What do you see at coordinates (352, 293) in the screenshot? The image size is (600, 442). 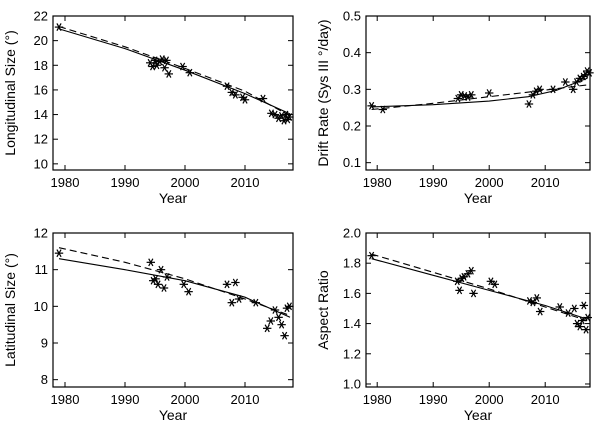 I see `y-tick-label: 1.6` at bounding box center [352, 293].